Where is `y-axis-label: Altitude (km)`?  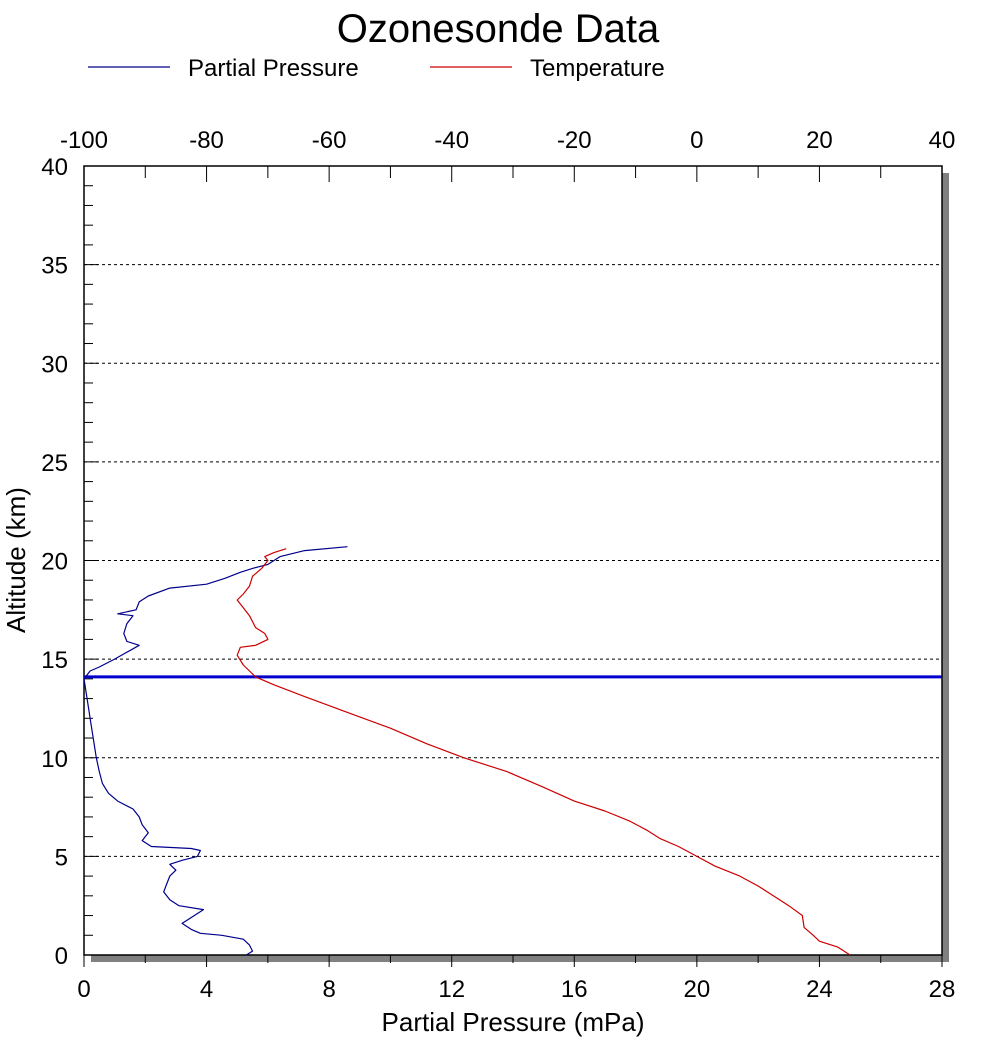 y-axis-label: Altitude (km) is located at coordinates (16, 560).